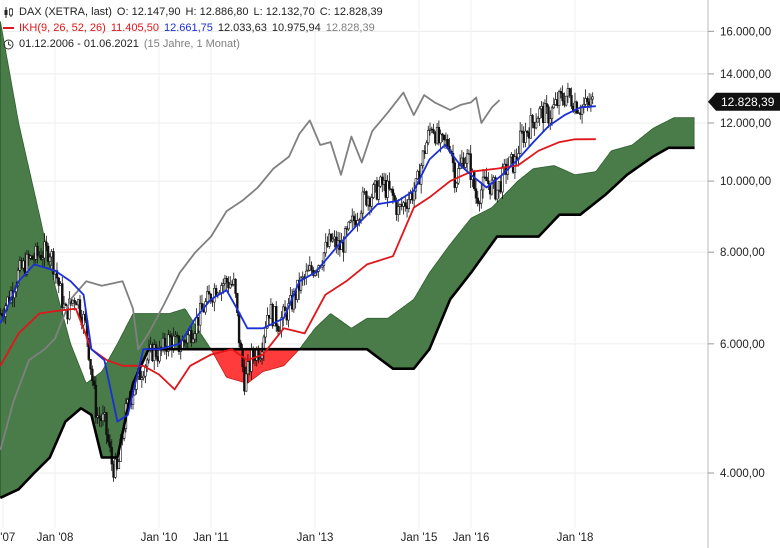 The image size is (780, 548). Describe the element at coordinates (188, 28) in the screenshot. I see `ikh-value-2: 12.661,75` at that location.